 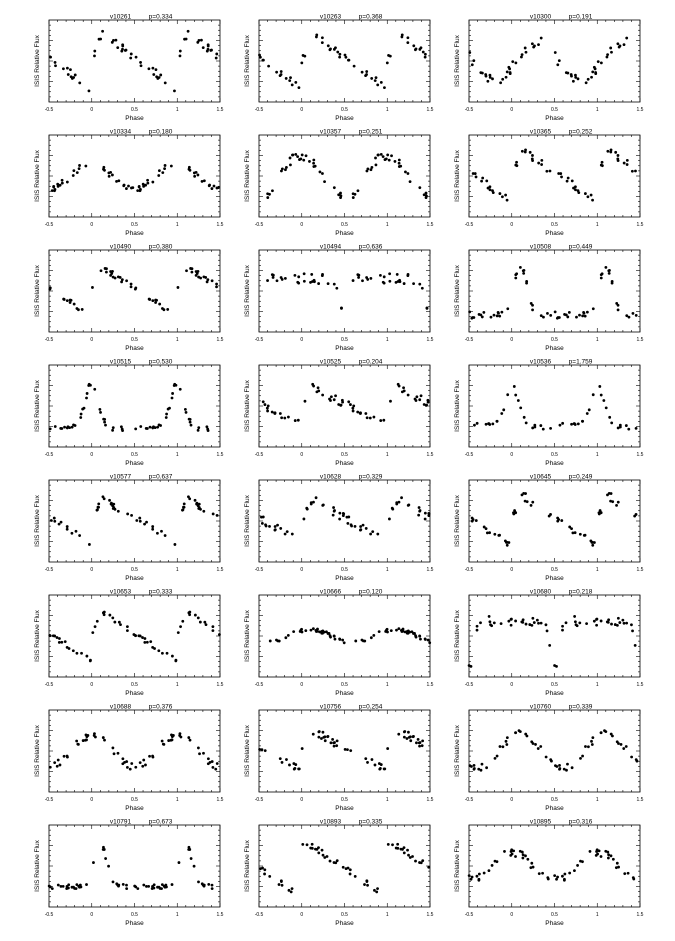 What do you see at coordinates (331, 247) in the screenshot?
I see `panel-title: v10494` at bounding box center [331, 247].